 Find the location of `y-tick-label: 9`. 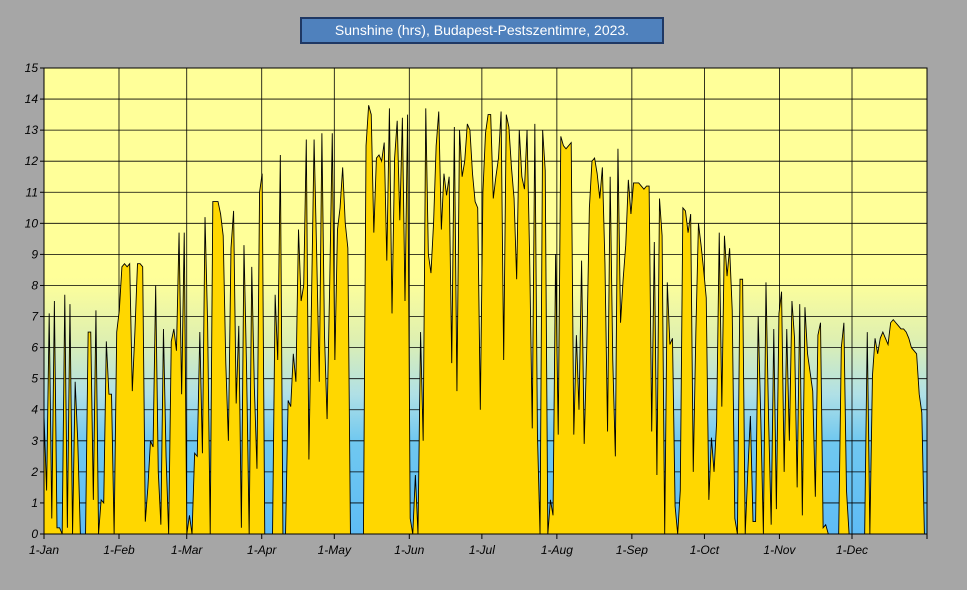

y-tick-label: 9 is located at coordinates (34, 254).